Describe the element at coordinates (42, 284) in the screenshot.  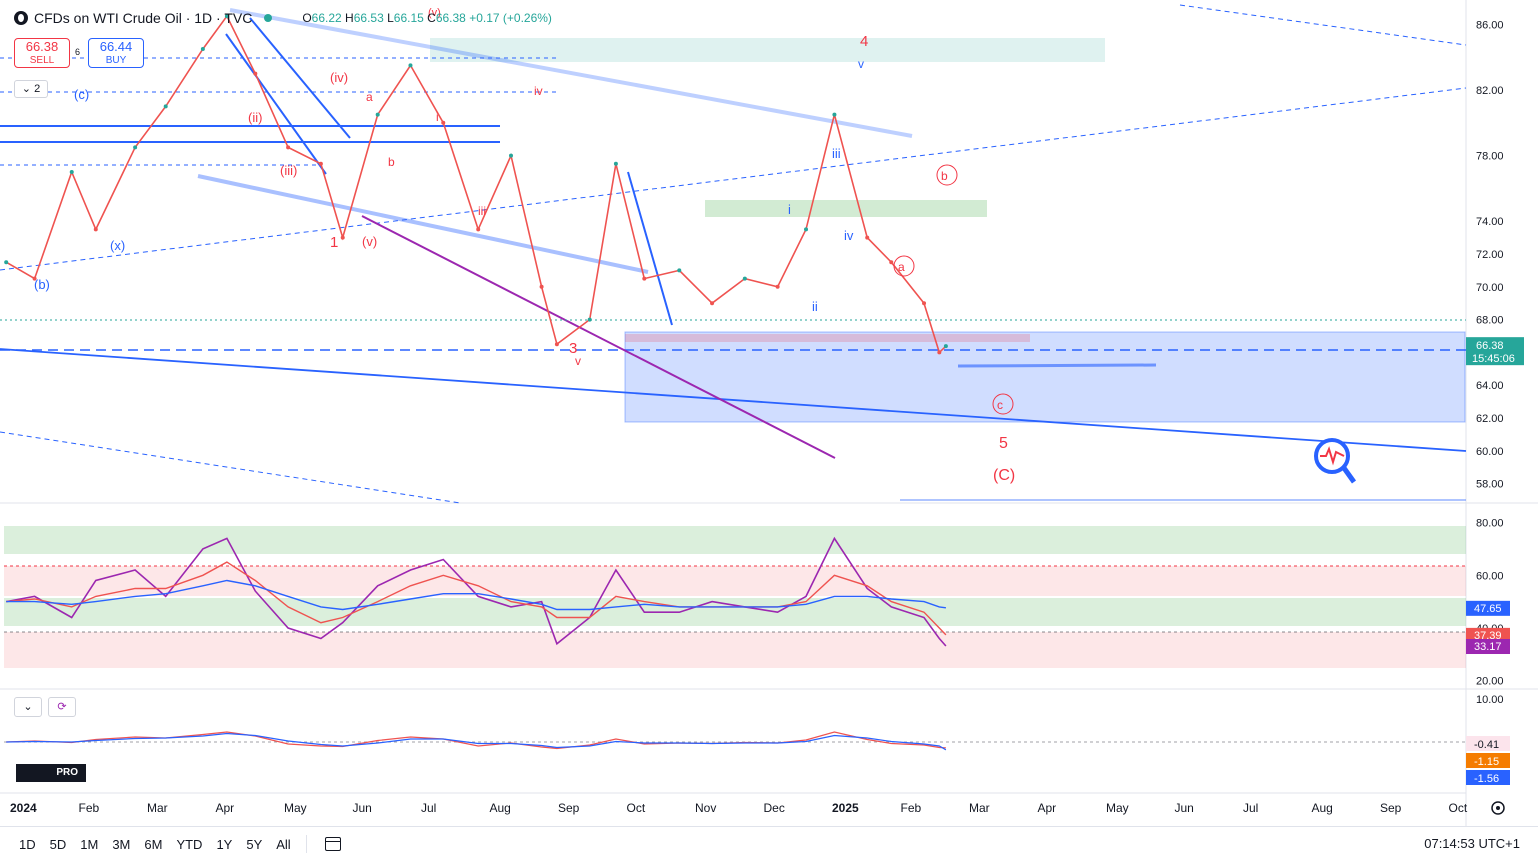
I see `wave-label: (b)` at that location.